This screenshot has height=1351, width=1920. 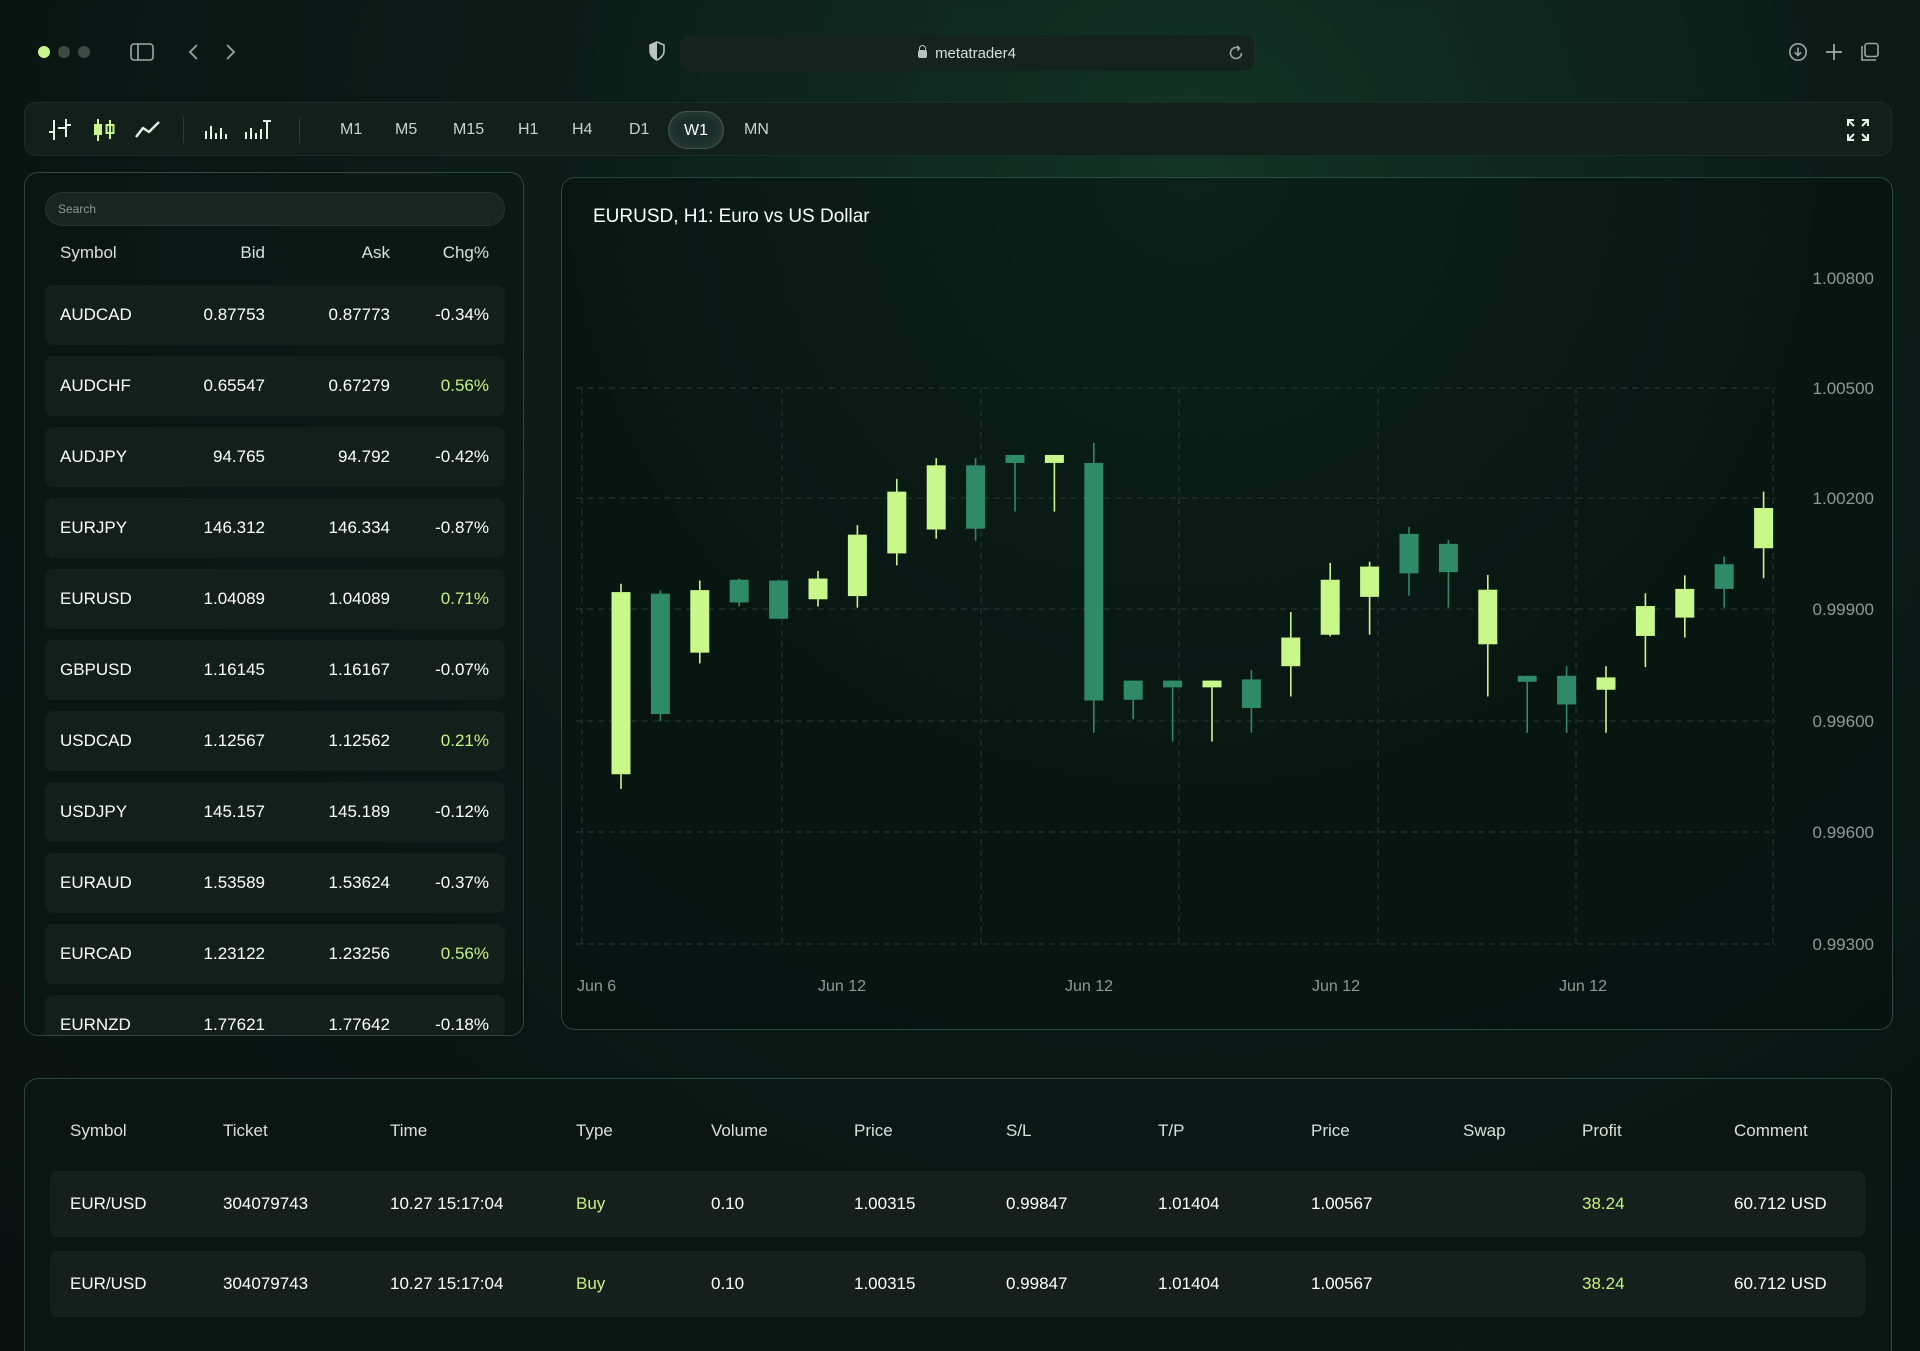 I want to click on orders-column-tp: T/P, so click(x=1171, y=1130).